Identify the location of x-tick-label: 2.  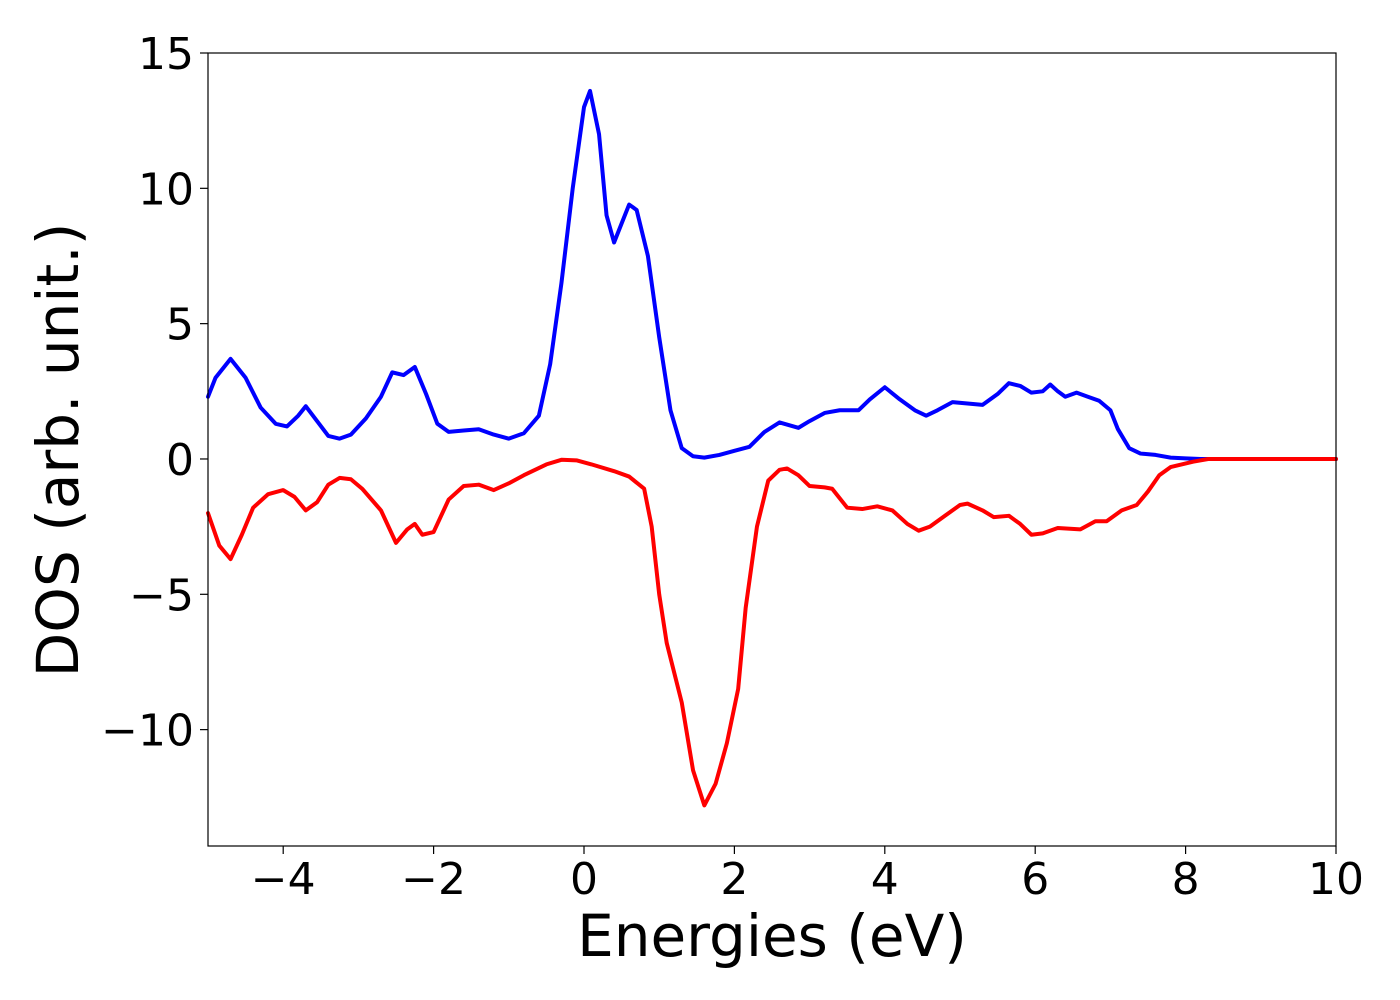
(734, 879).